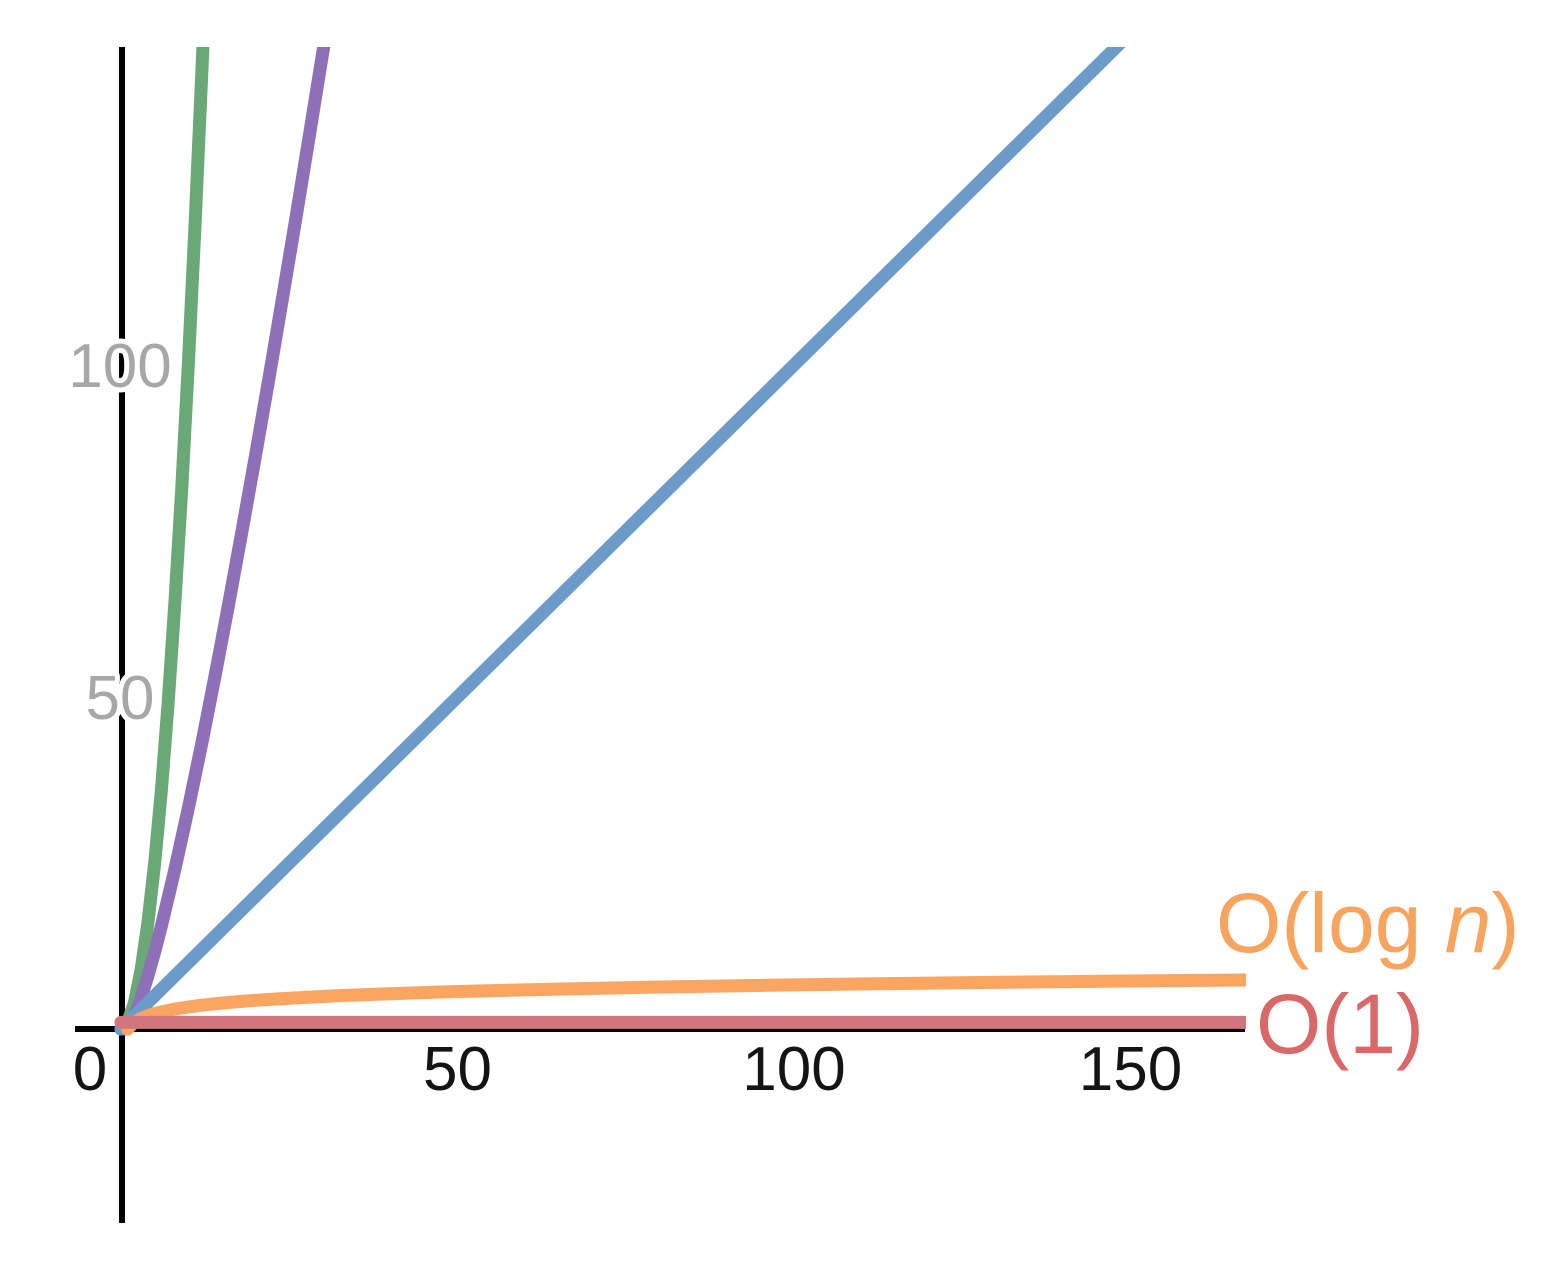 The height and width of the screenshot is (1264, 1556). Describe the element at coordinates (1130, 1069) in the screenshot. I see `x-tick-label-150: 150` at that location.